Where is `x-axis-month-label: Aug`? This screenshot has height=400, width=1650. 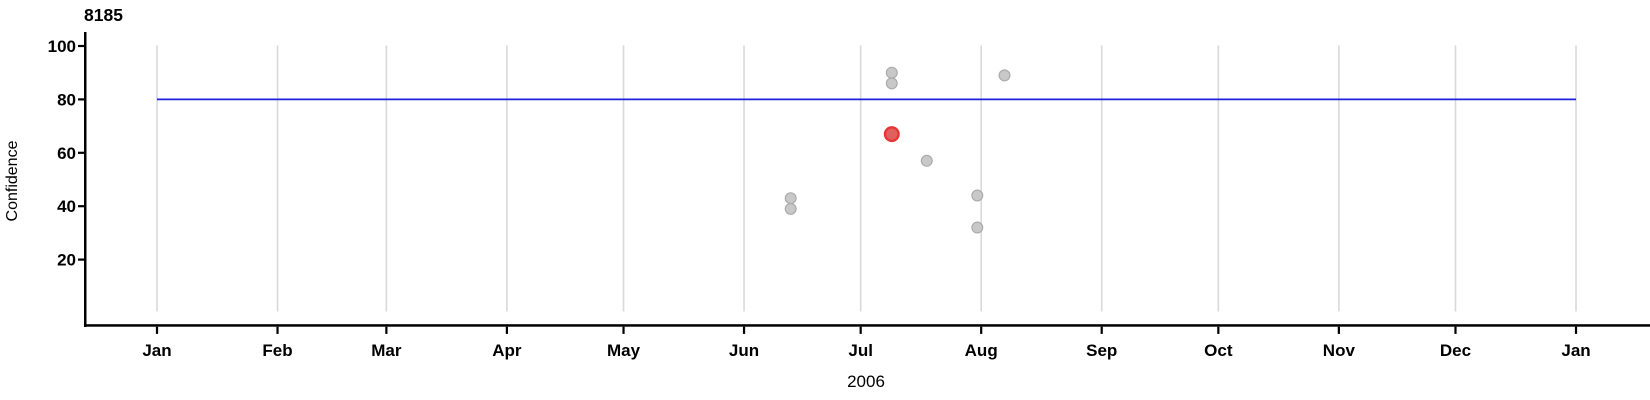
x-axis-month-label: Aug is located at coordinates (981, 350).